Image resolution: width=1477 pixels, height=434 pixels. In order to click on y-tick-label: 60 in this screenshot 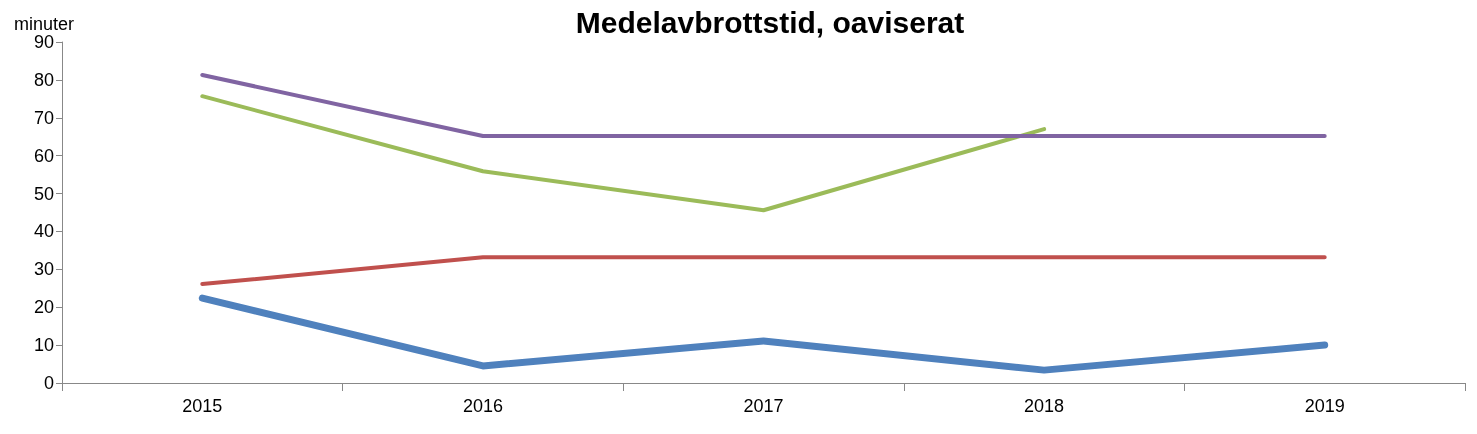, I will do `click(43, 155)`.